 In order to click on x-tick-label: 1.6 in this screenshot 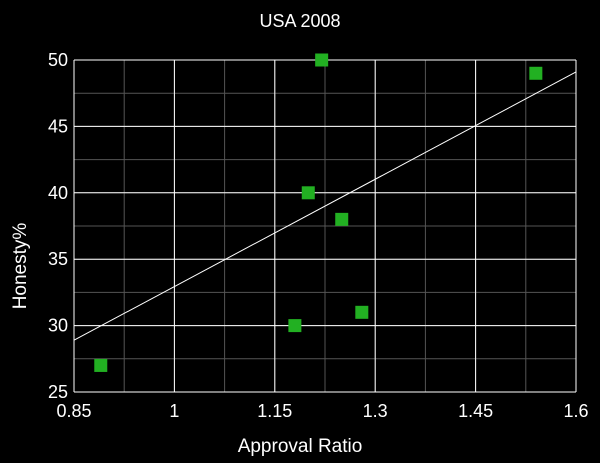, I will do `click(575, 411)`.